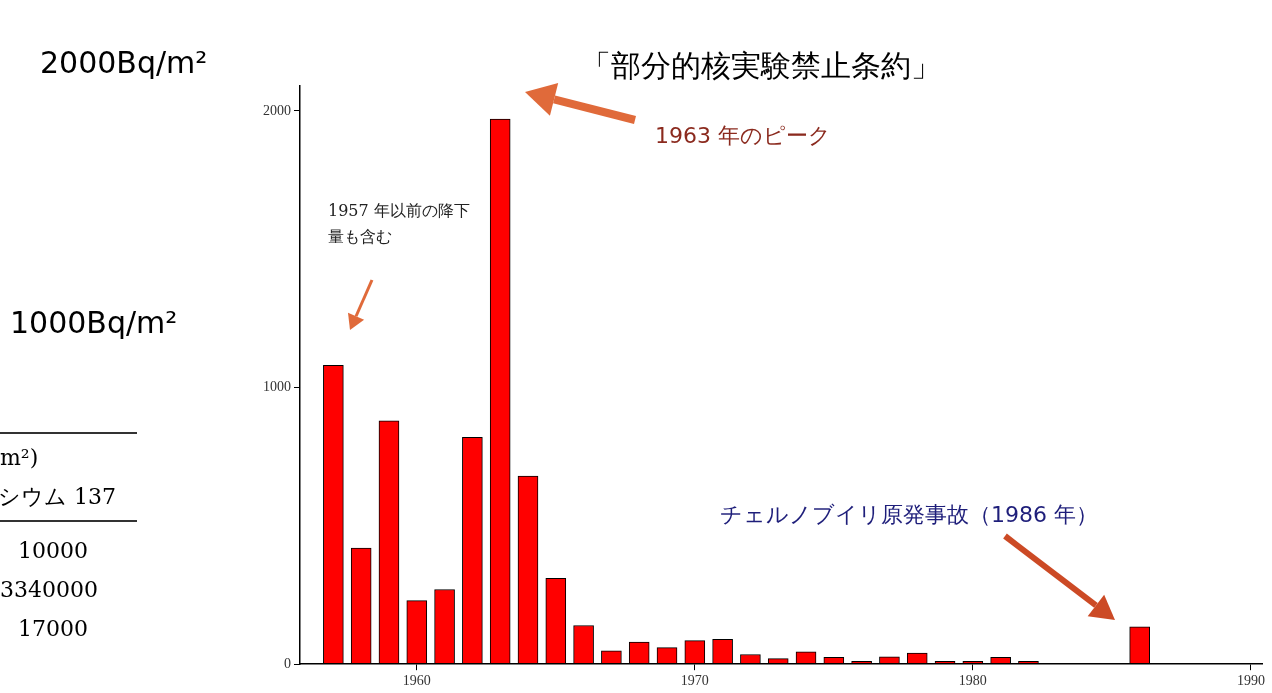  What do you see at coordinates (1250, 681) in the screenshot?
I see `x-tick-label: 1990` at bounding box center [1250, 681].